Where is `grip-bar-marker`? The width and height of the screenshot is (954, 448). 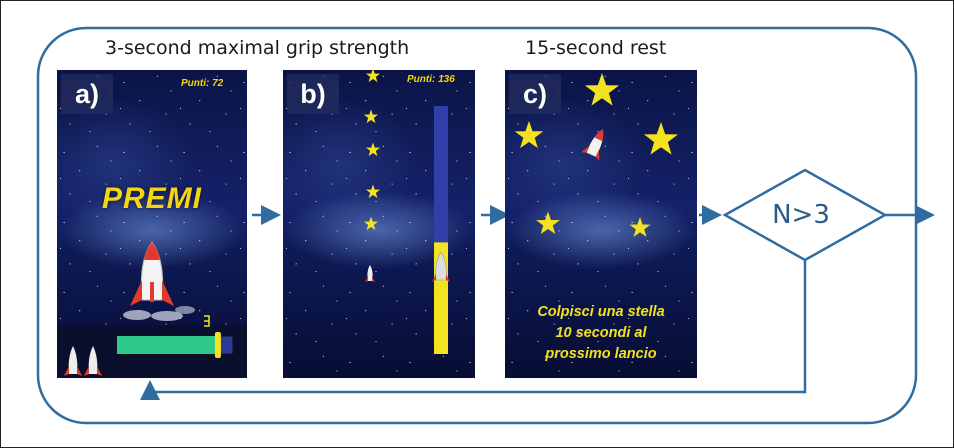 grip-bar-marker is located at coordinates (217, 345).